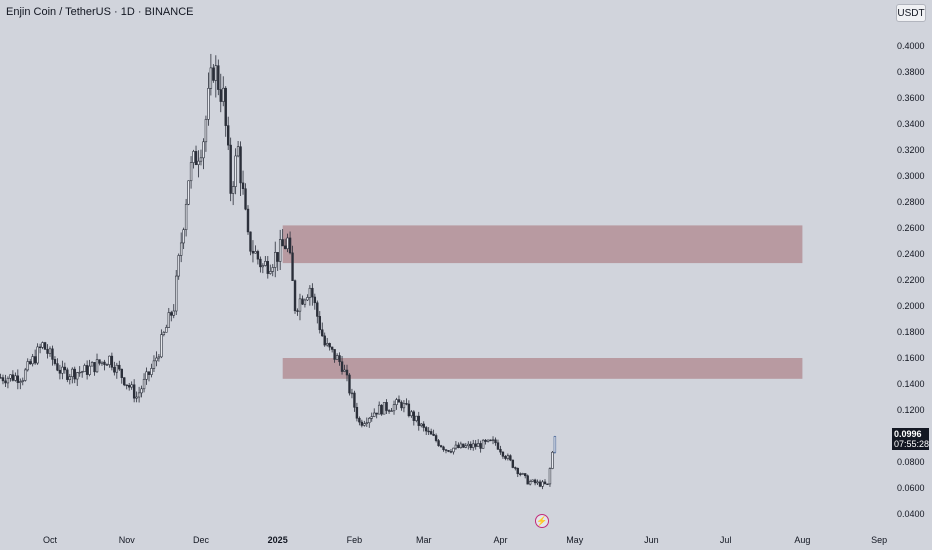 This screenshot has height=550, width=932. Describe the element at coordinates (911, 13) in the screenshot. I see `currency-unit-button: USDT` at that location.